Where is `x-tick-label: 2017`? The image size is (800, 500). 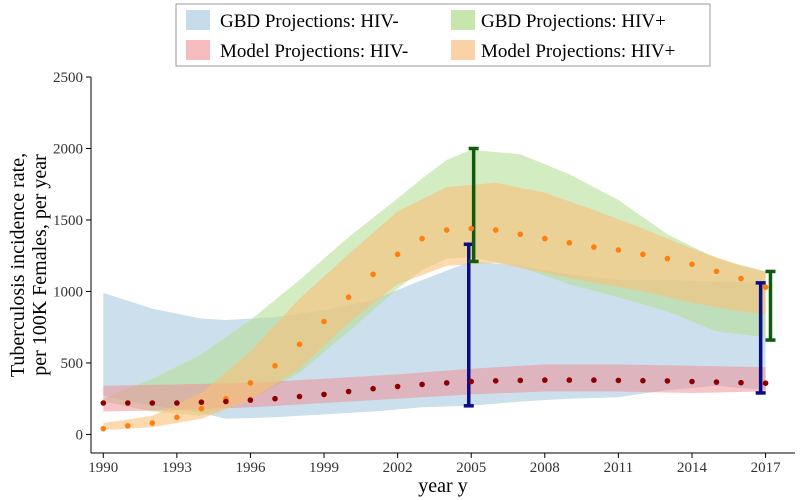
x-tick-label: 2017 is located at coordinates (766, 468).